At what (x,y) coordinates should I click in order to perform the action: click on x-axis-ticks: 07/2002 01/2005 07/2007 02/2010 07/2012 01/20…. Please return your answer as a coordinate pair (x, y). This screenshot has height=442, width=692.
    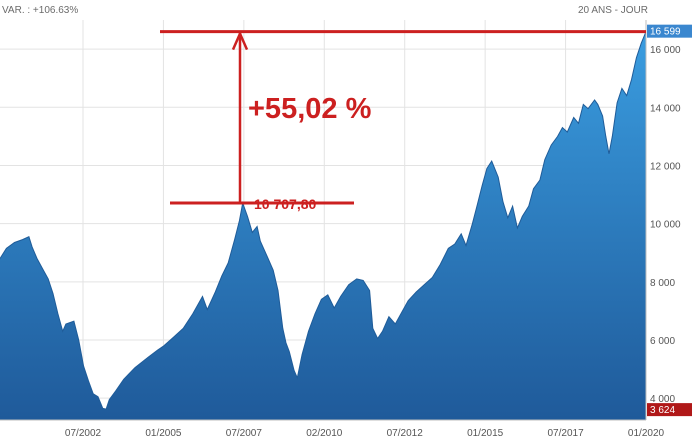
    Looking at the image, I should click on (365, 433).